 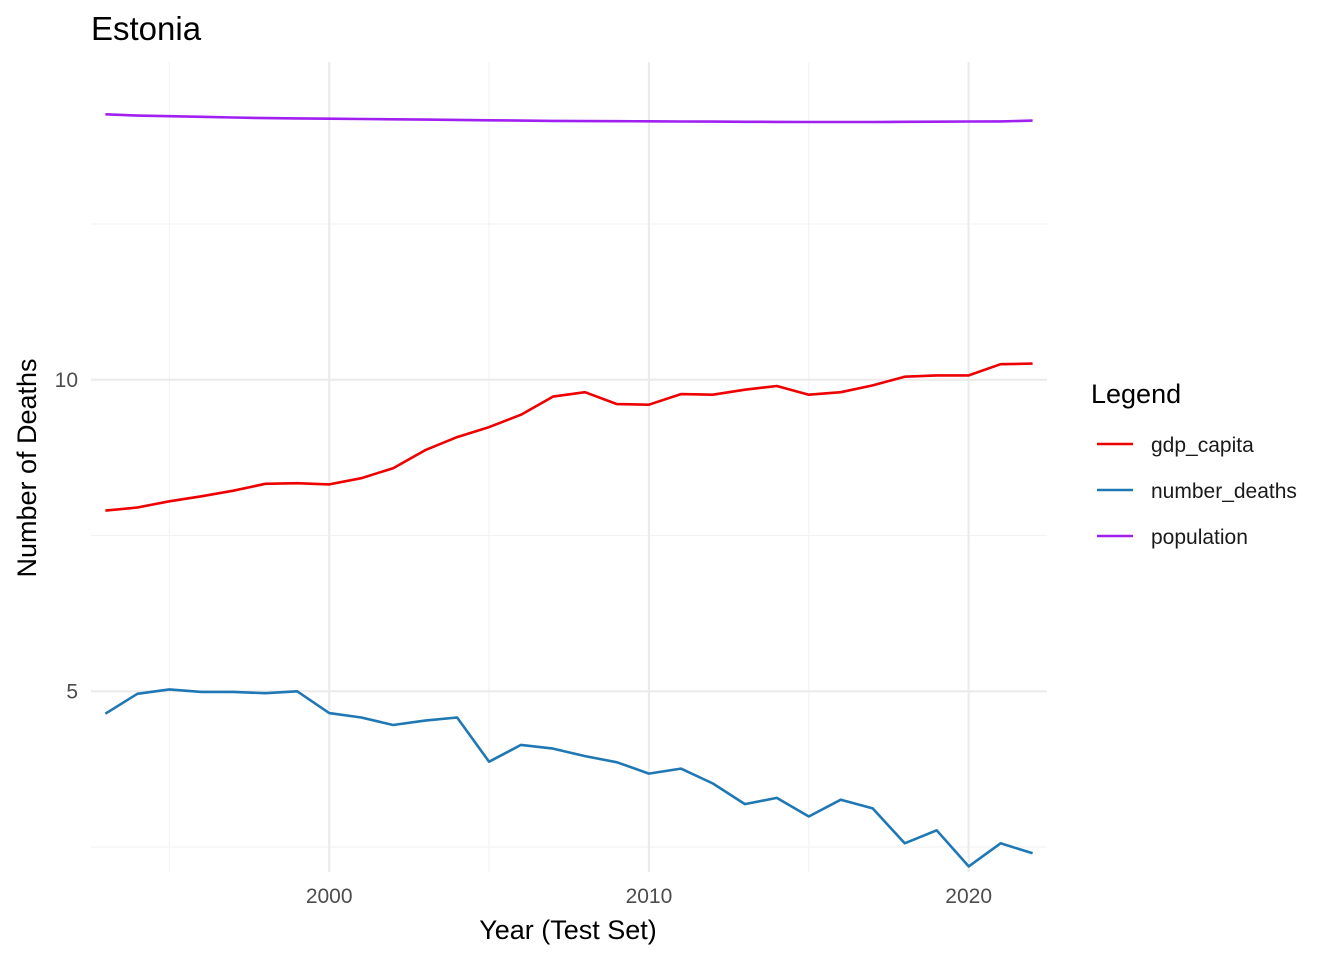 I want to click on y-tick-label: 10, so click(x=66, y=380).